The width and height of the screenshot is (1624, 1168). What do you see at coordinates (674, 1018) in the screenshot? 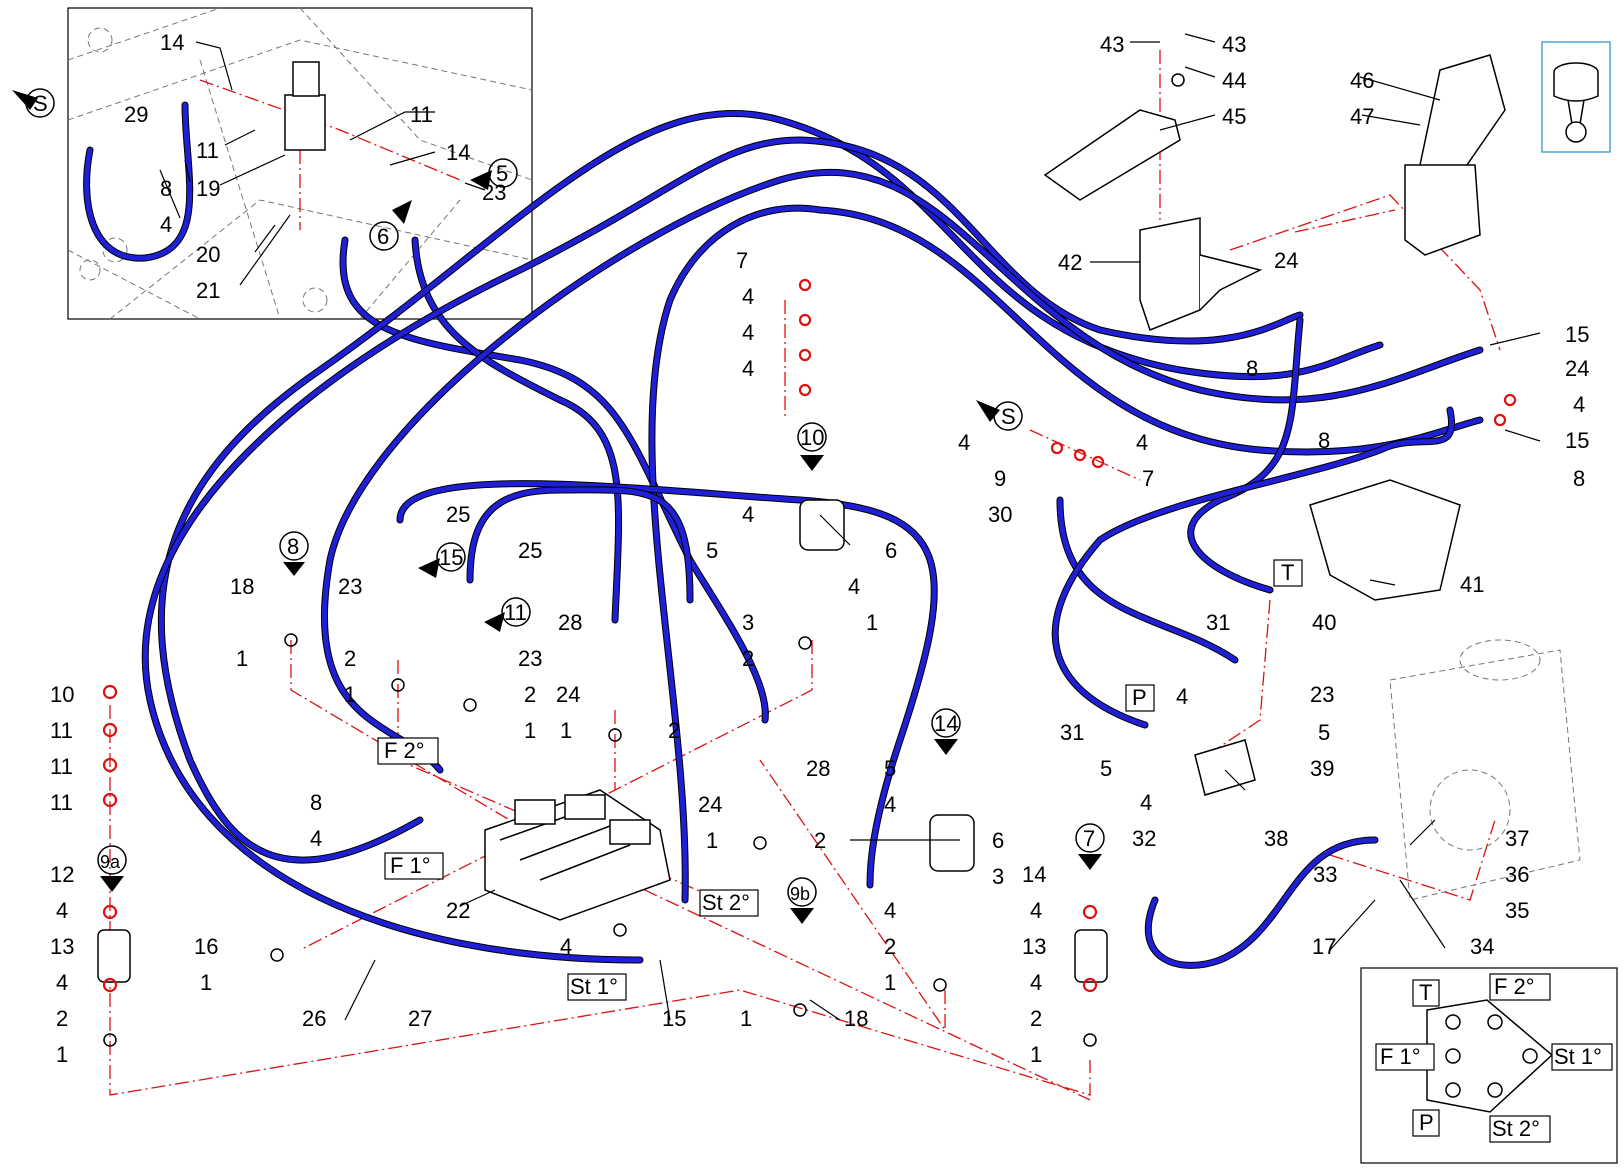
I see `label-15: 15` at bounding box center [674, 1018].